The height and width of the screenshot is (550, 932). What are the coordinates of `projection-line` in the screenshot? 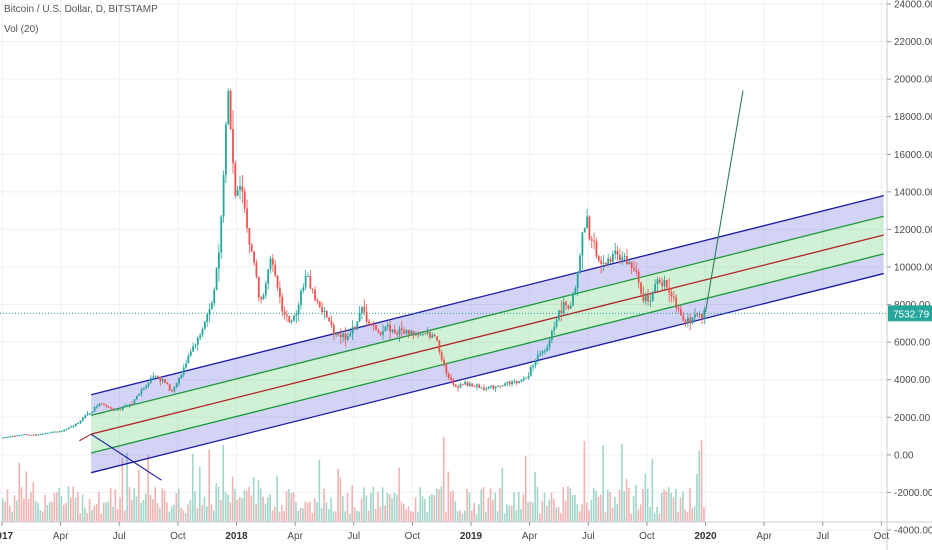 It's located at (724, 201).